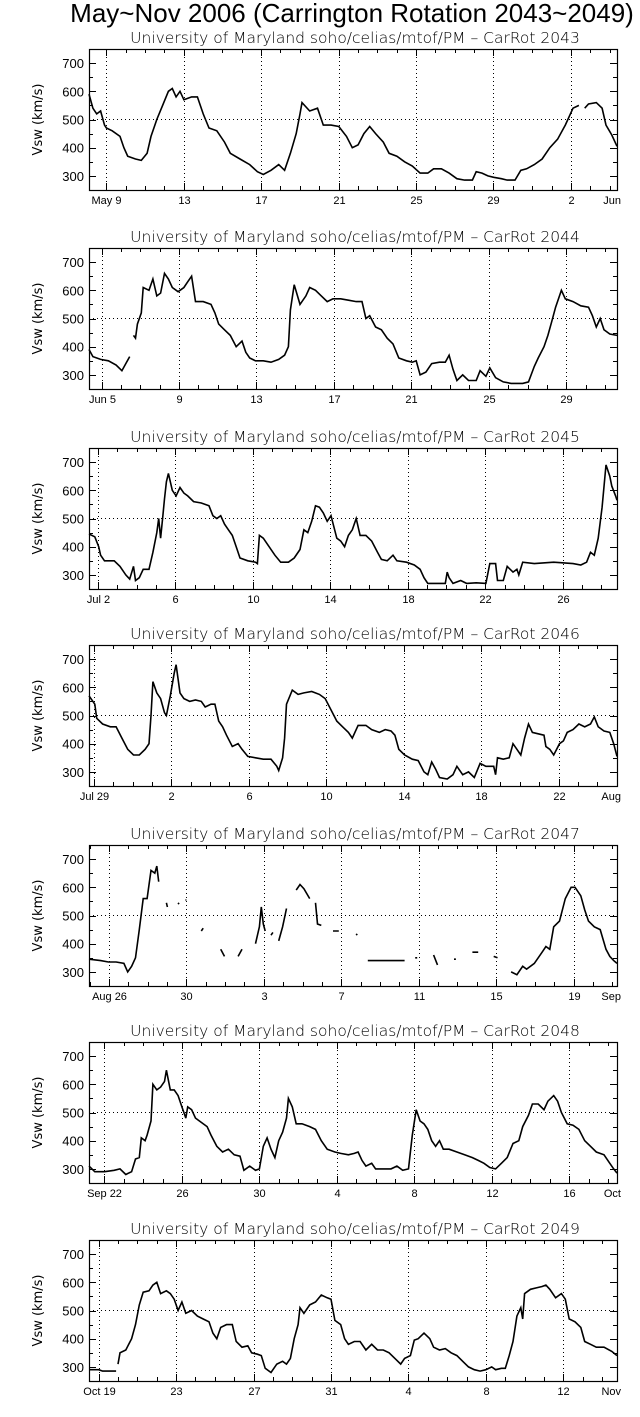 Image resolution: width=640 pixels, height=1417 pixels. What do you see at coordinates (574, 997) in the screenshot?
I see `x-tick-label: 19` at bounding box center [574, 997].